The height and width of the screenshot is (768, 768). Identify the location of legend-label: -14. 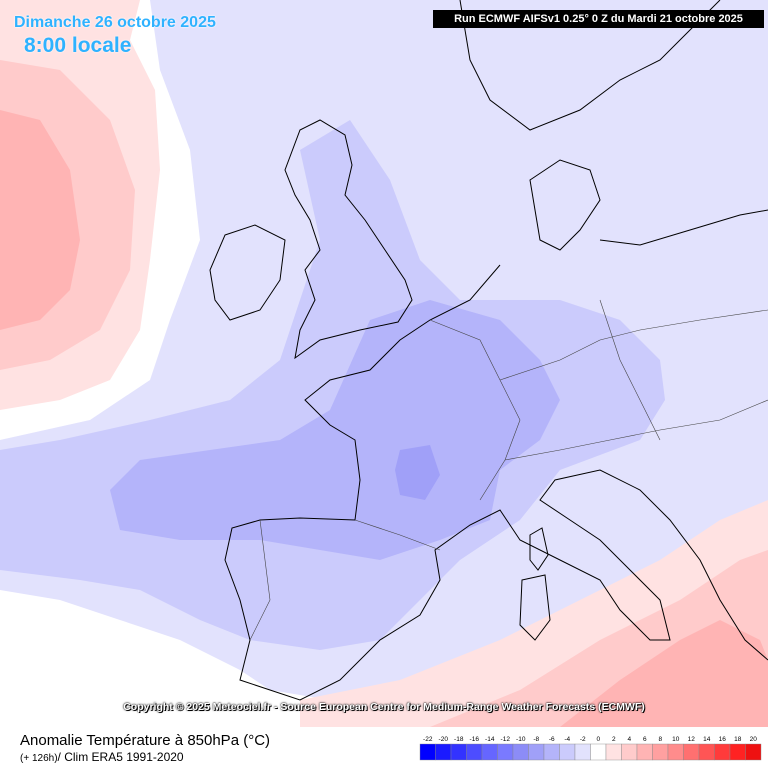
(490, 739).